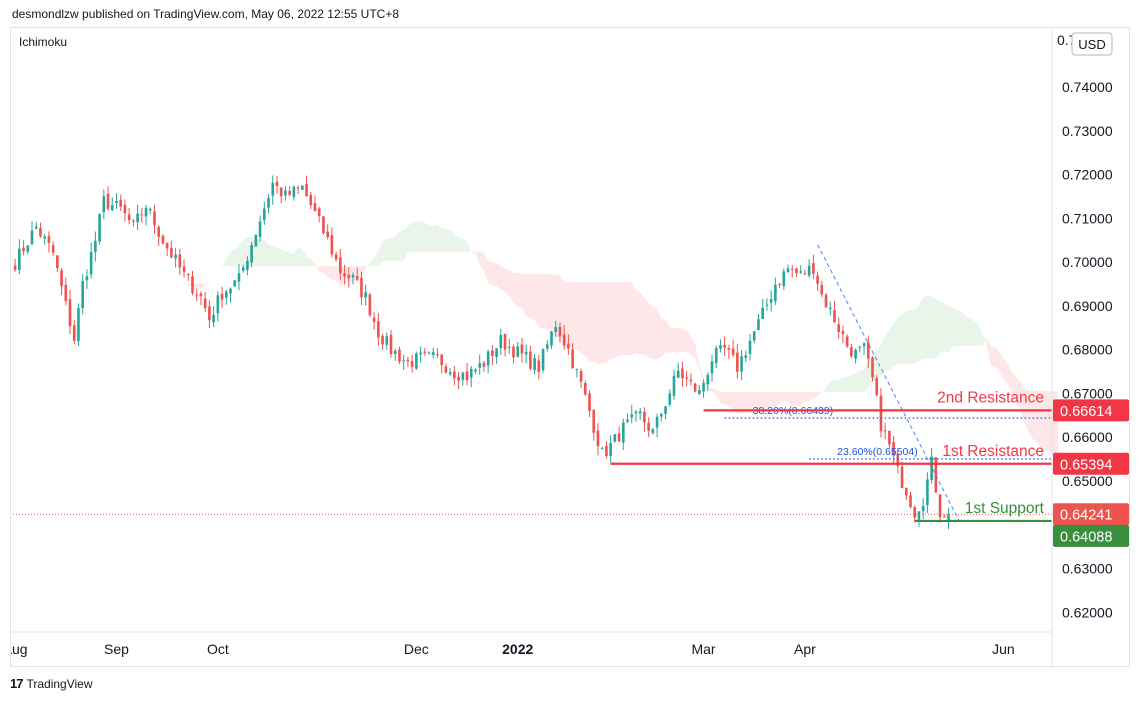  Describe the element at coordinates (993, 451) in the screenshot. I see `level-name-label: 1st Resistance` at that location.